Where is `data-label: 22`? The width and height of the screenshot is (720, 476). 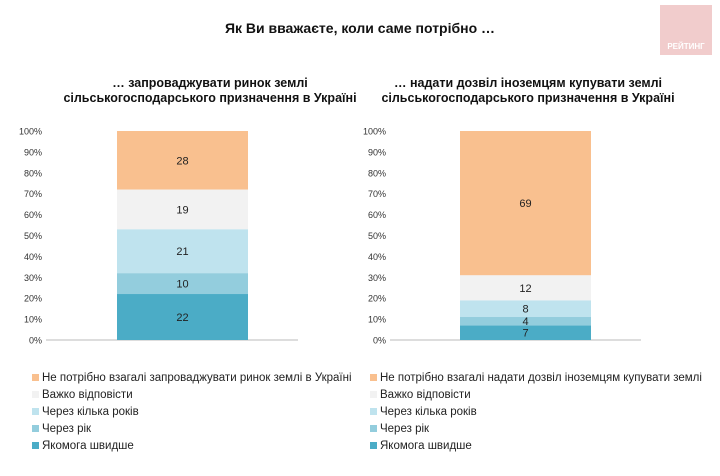
data-label: 22 is located at coordinates (182, 318).